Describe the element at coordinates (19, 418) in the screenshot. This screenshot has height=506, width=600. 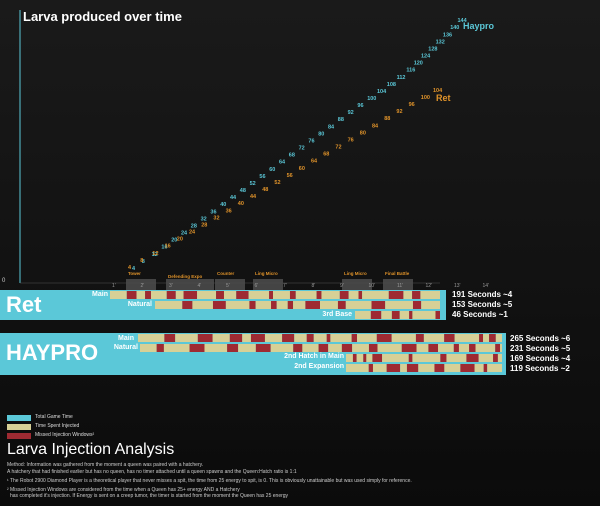
I see `legend-swatch-total` at that location.